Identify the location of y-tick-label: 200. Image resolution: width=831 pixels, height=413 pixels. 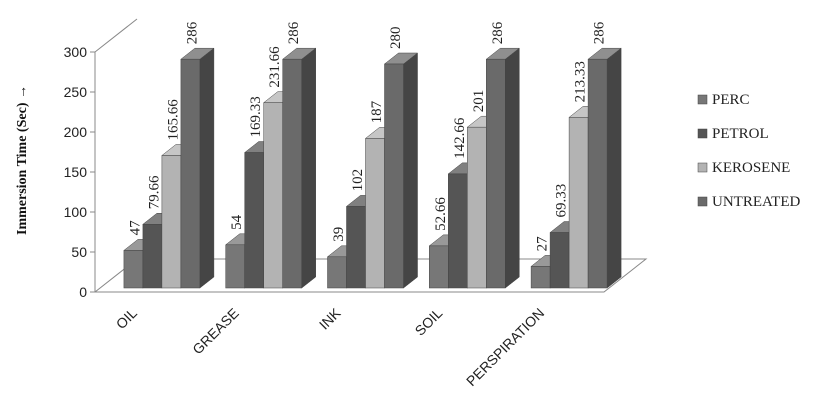
(76, 132).